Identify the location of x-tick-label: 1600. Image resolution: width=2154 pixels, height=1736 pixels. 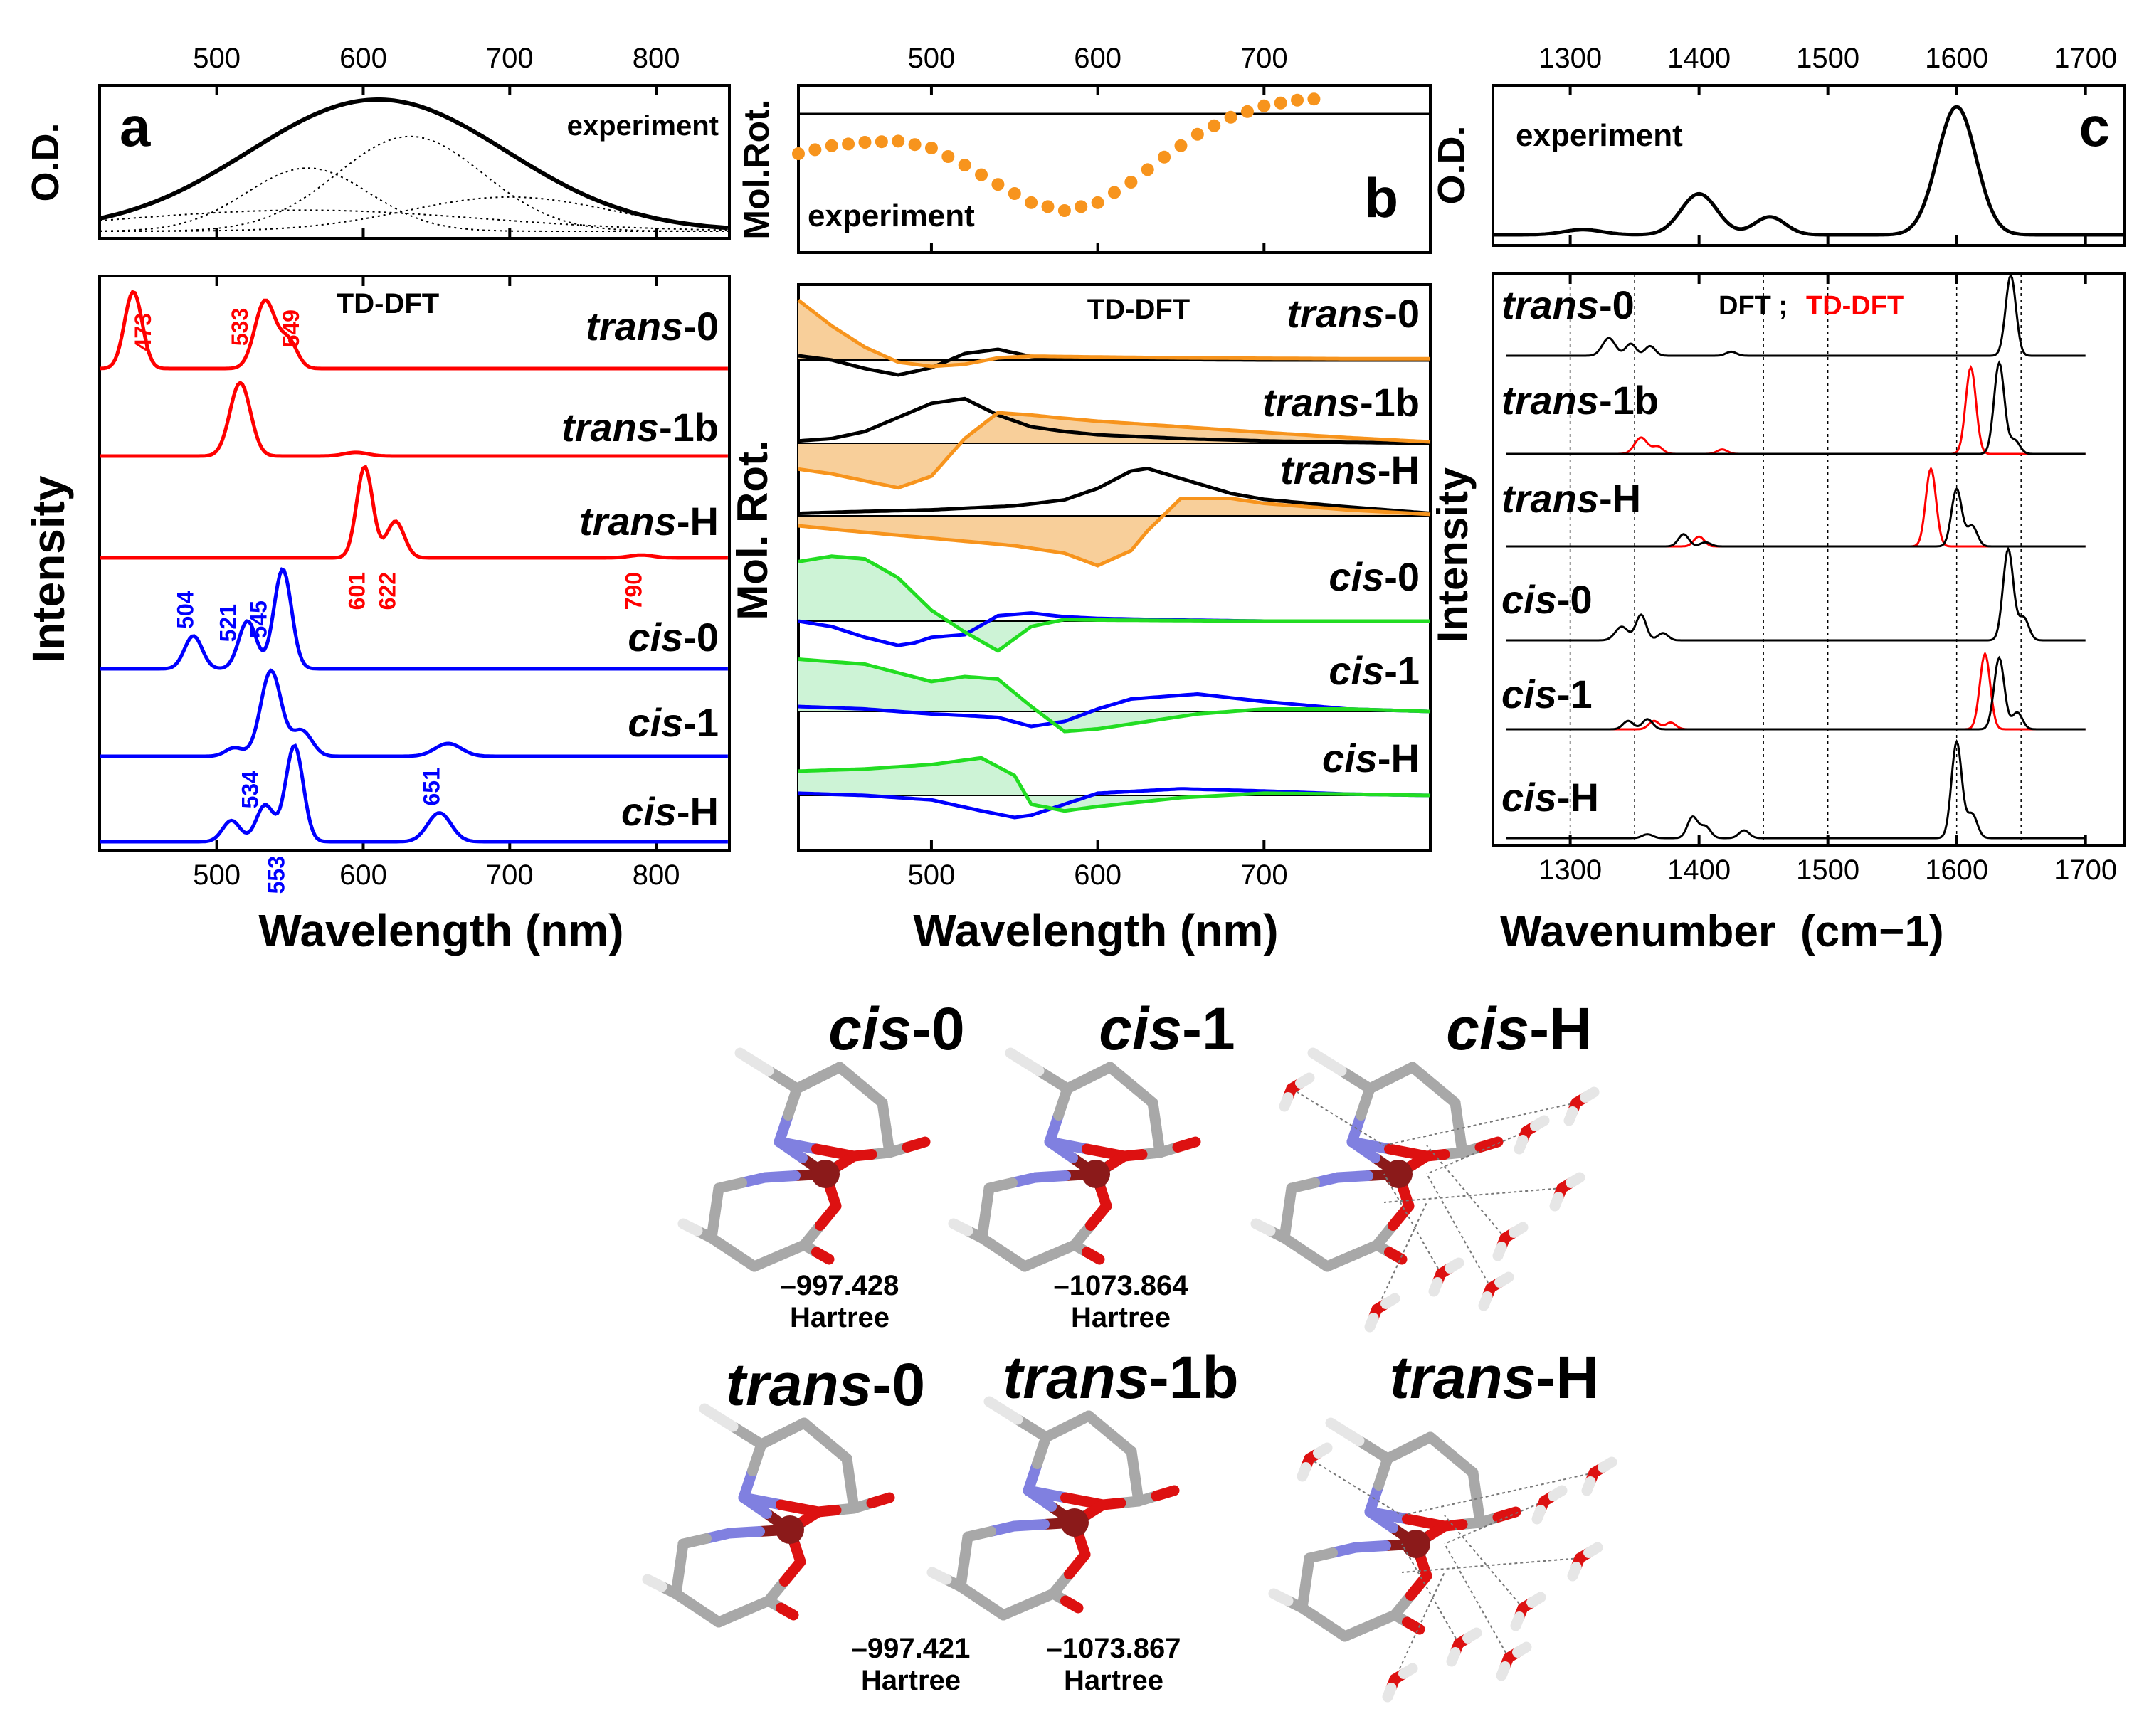
(1957, 870).